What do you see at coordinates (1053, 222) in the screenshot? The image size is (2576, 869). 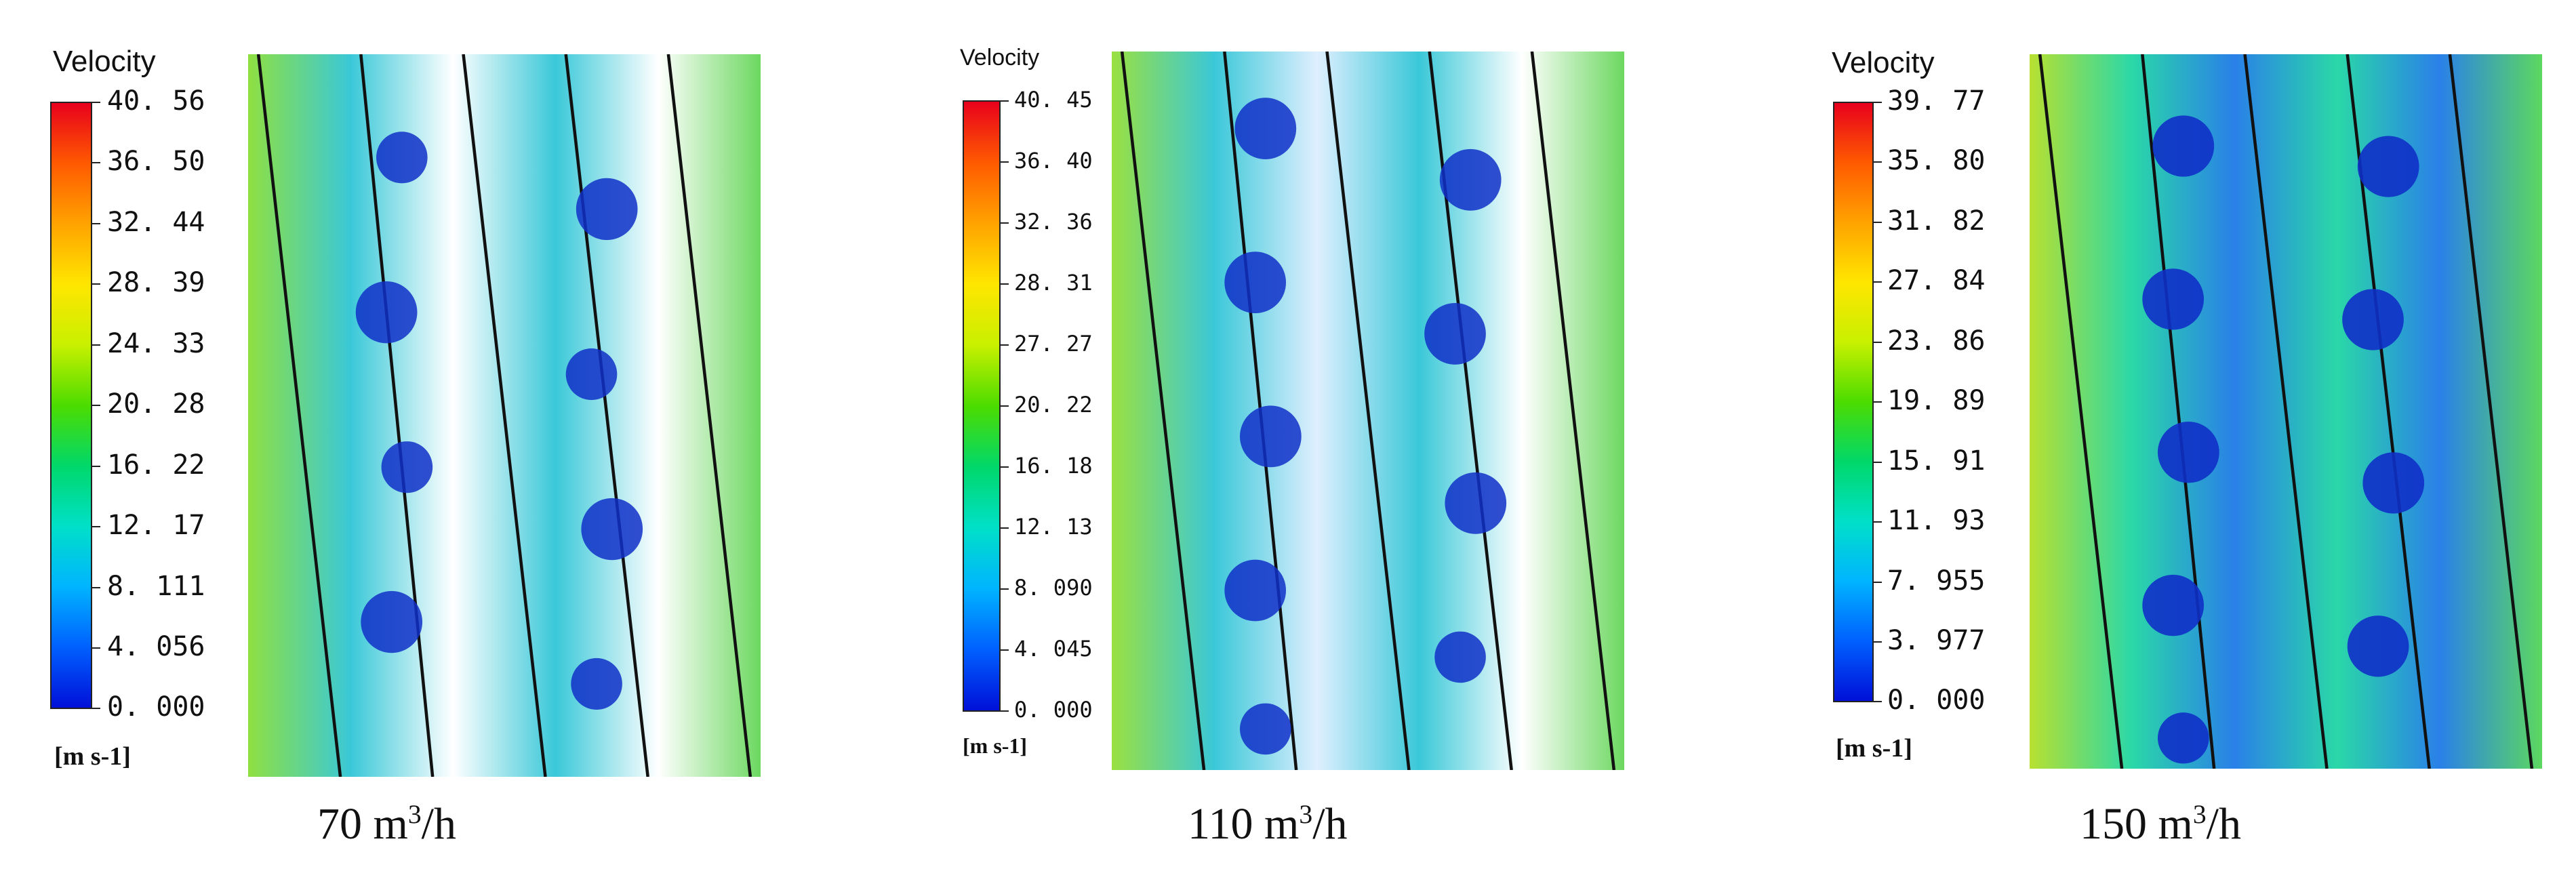 I see `tick-label: 32. 36` at bounding box center [1053, 222].